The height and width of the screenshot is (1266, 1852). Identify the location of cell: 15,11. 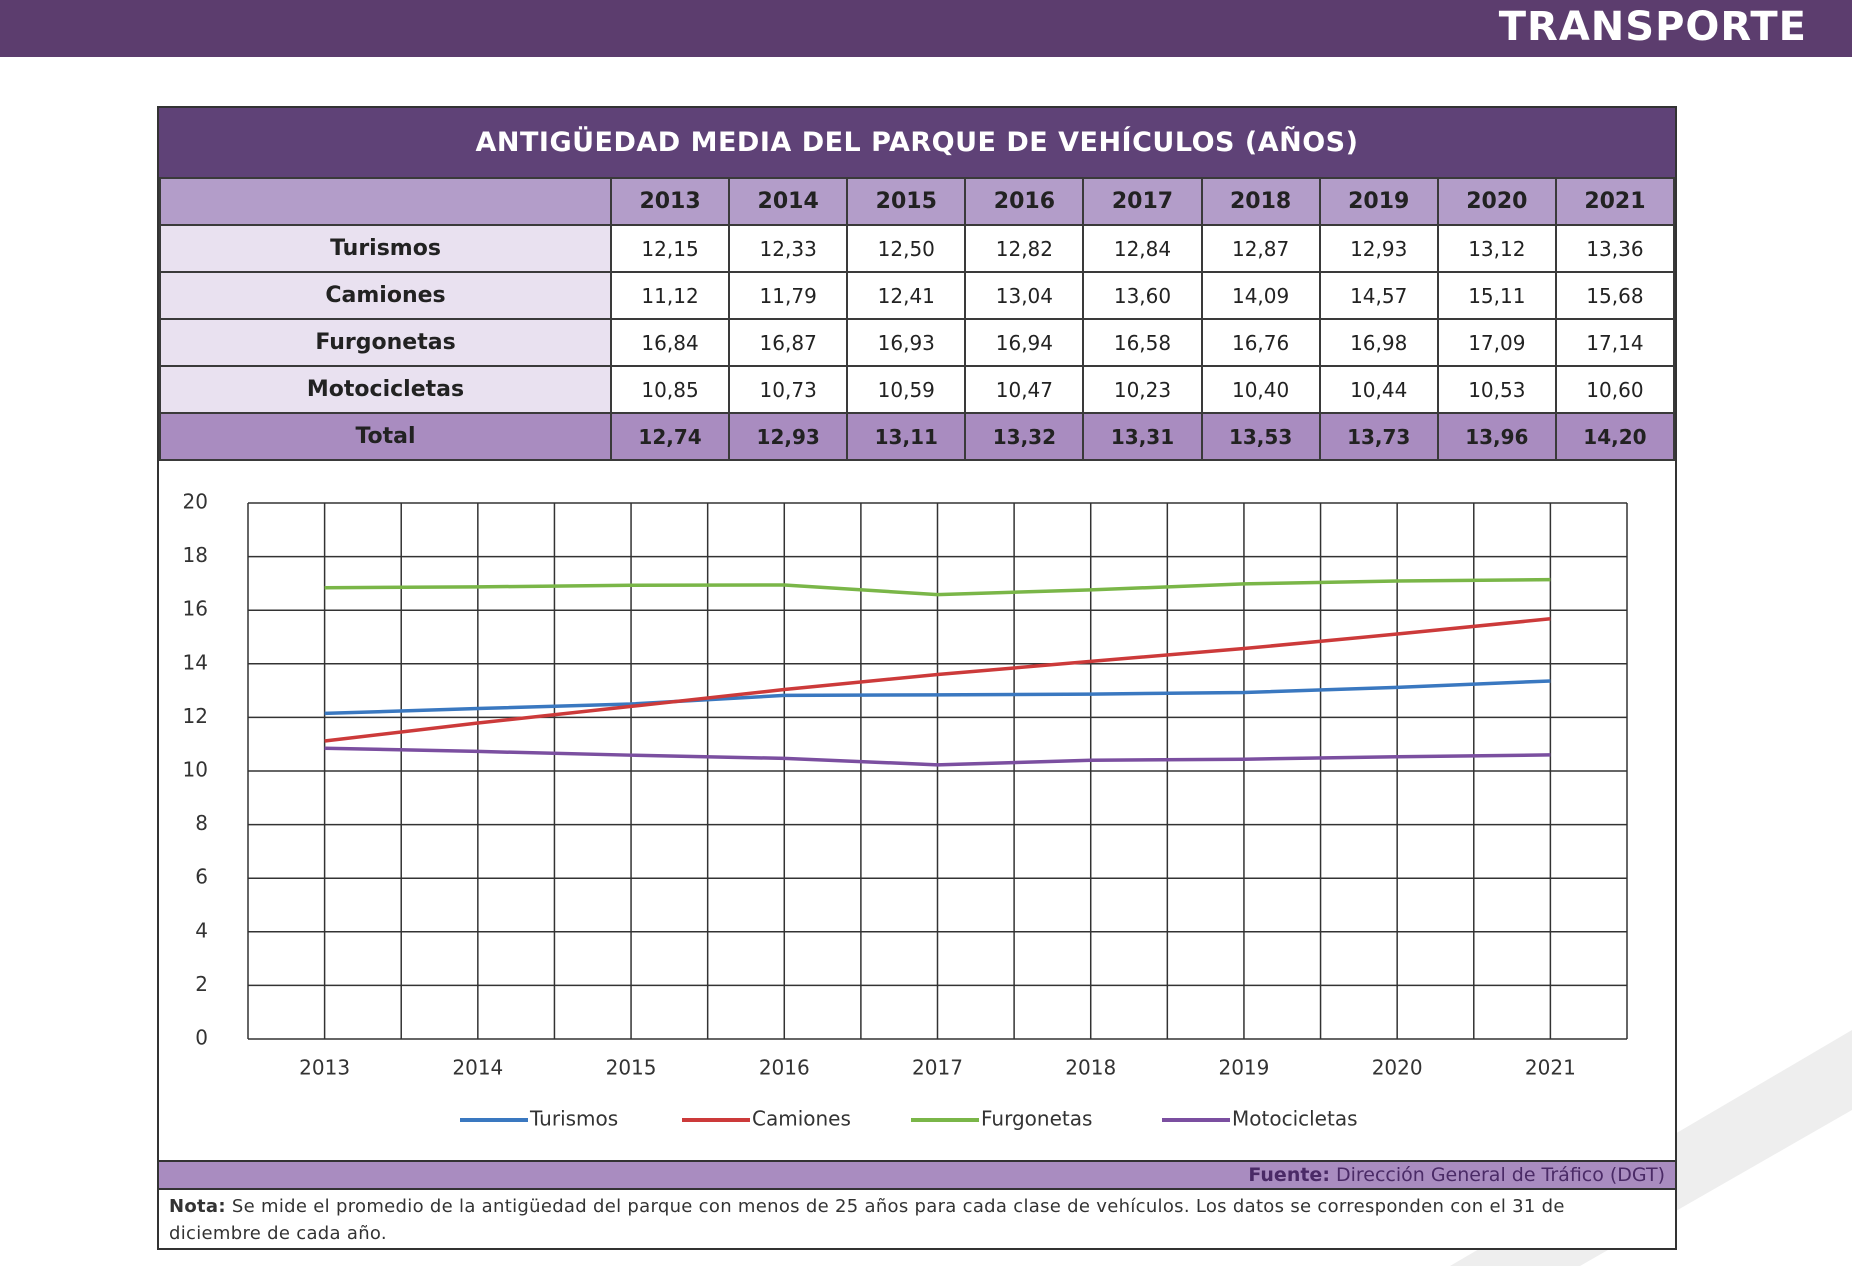
(1496, 295).